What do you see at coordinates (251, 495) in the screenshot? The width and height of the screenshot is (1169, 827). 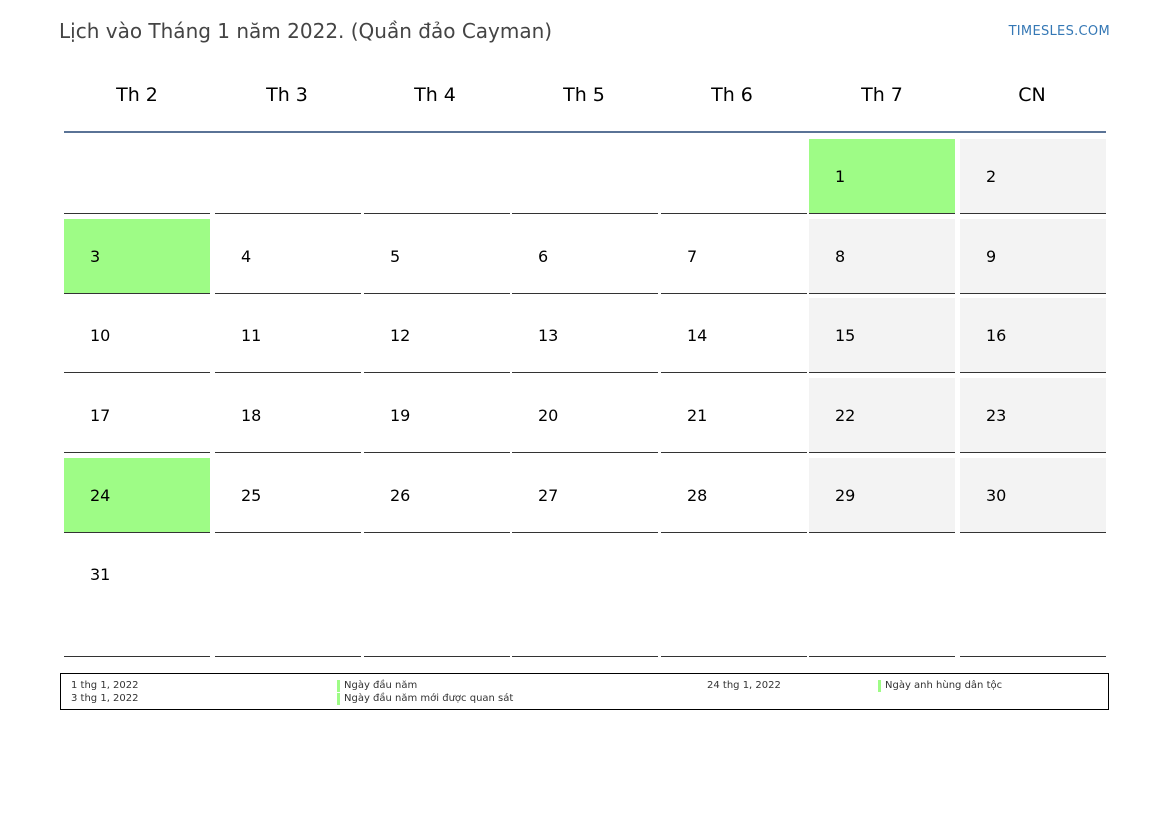 I see `day-number: 25` at bounding box center [251, 495].